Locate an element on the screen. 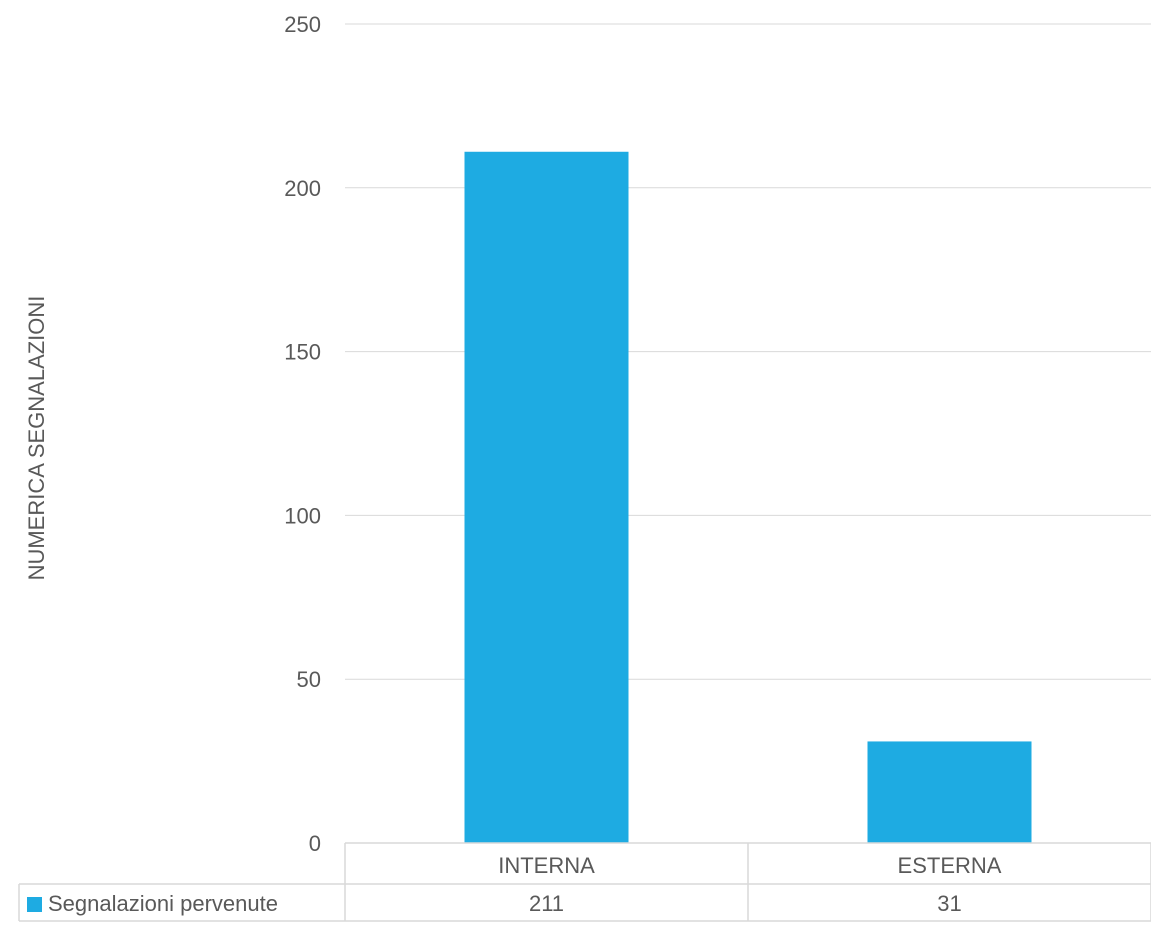 Image resolution: width=1151 pixels, height=930 pixels. legend-swatch is located at coordinates (34, 904).